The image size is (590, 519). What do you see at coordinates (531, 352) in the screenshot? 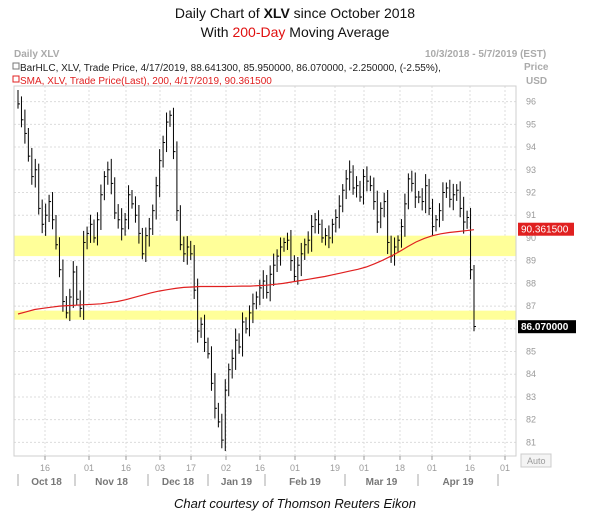
I see `y-tick-label: 85` at bounding box center [531, 352].